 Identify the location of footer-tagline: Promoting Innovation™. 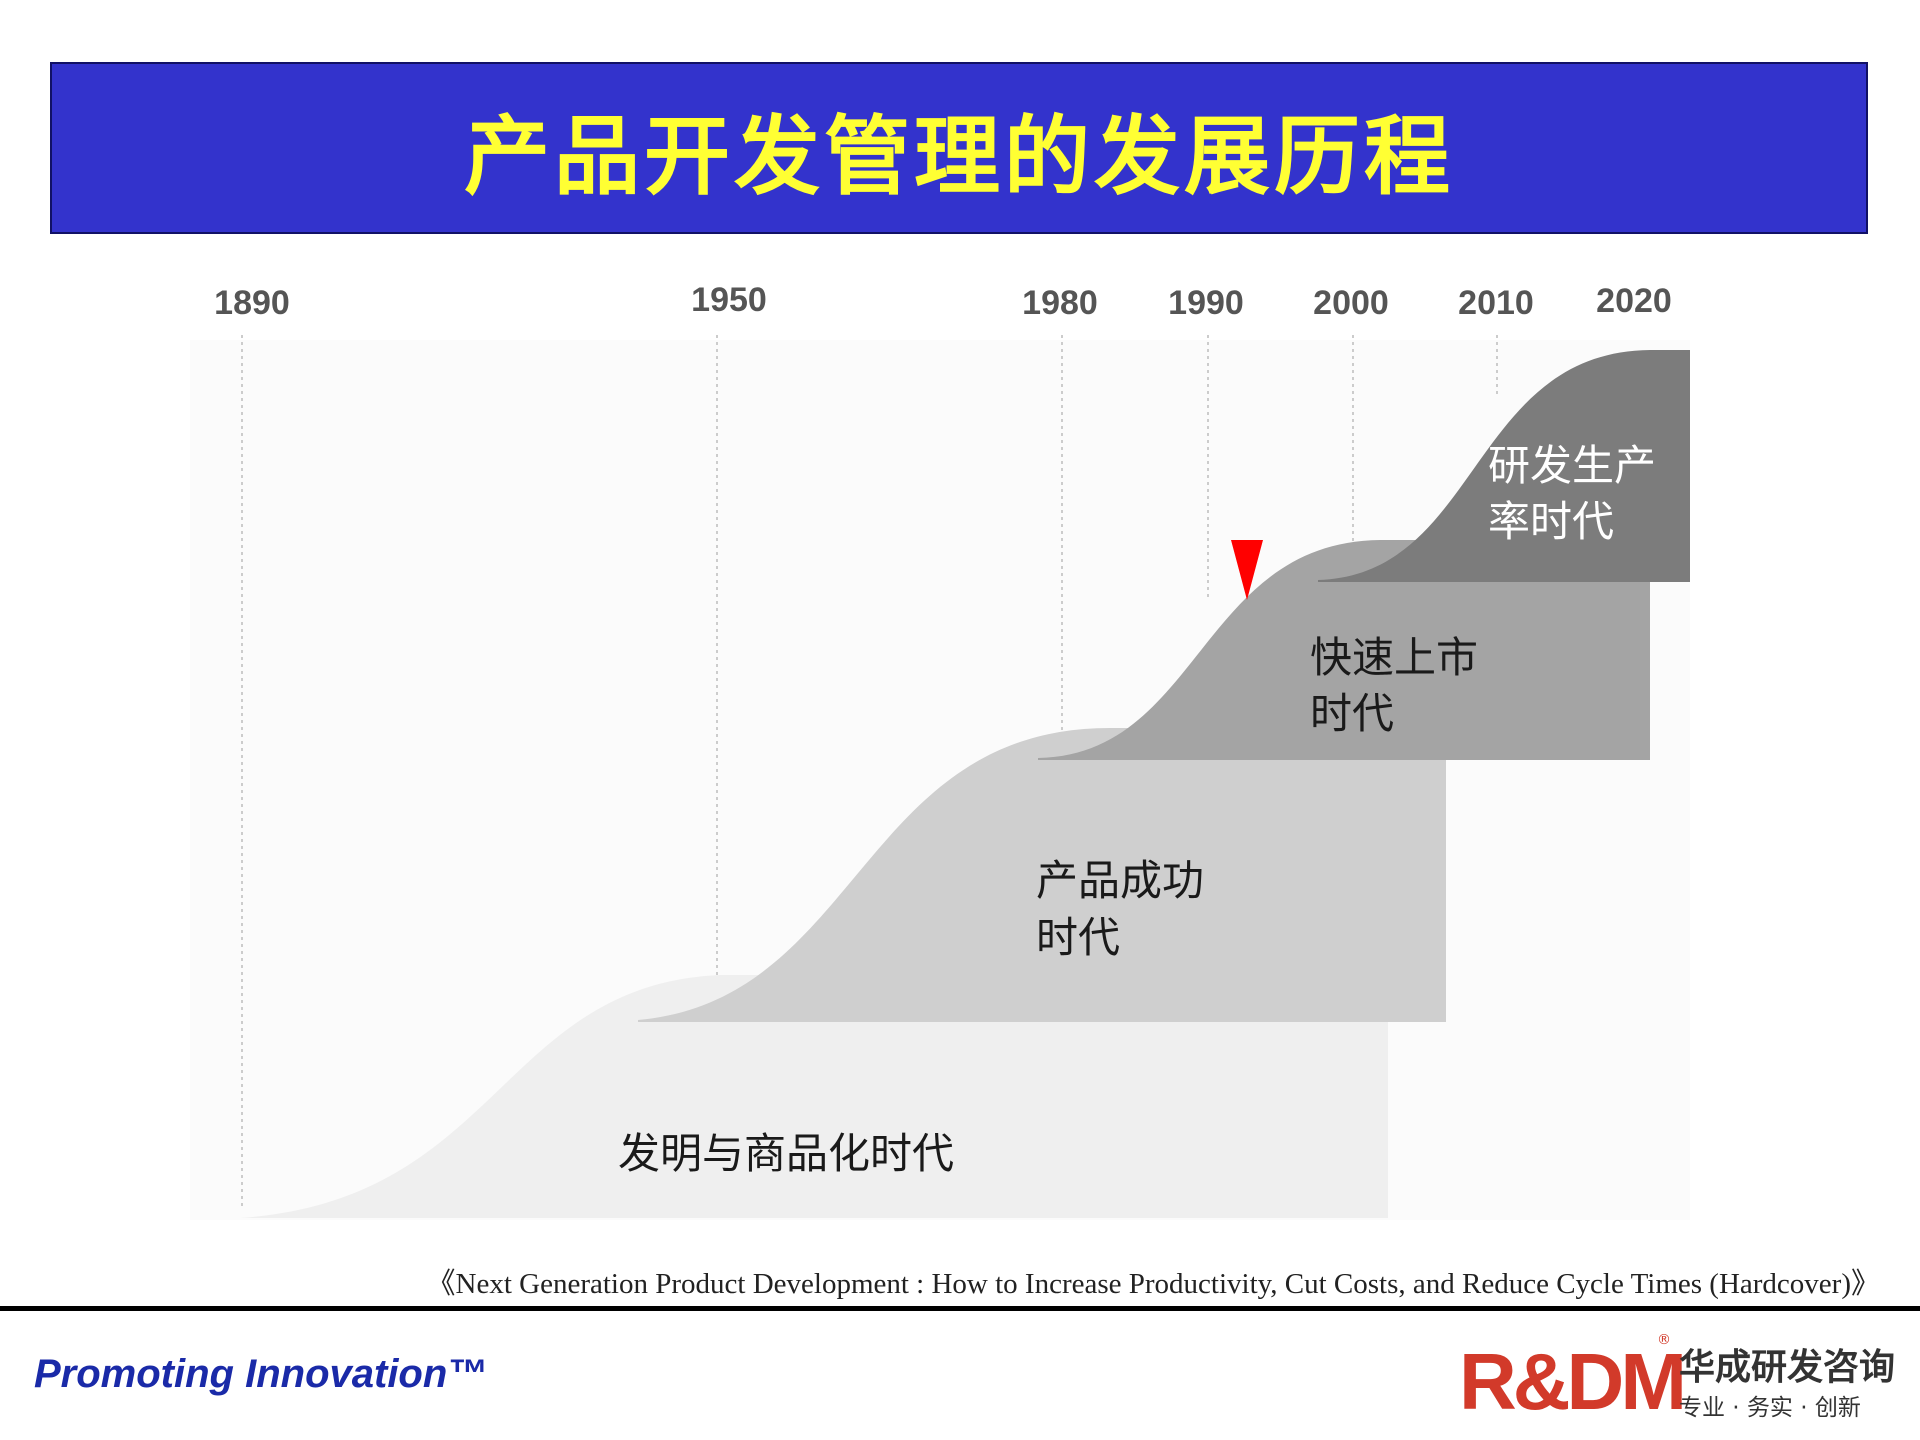
(261, 1374).